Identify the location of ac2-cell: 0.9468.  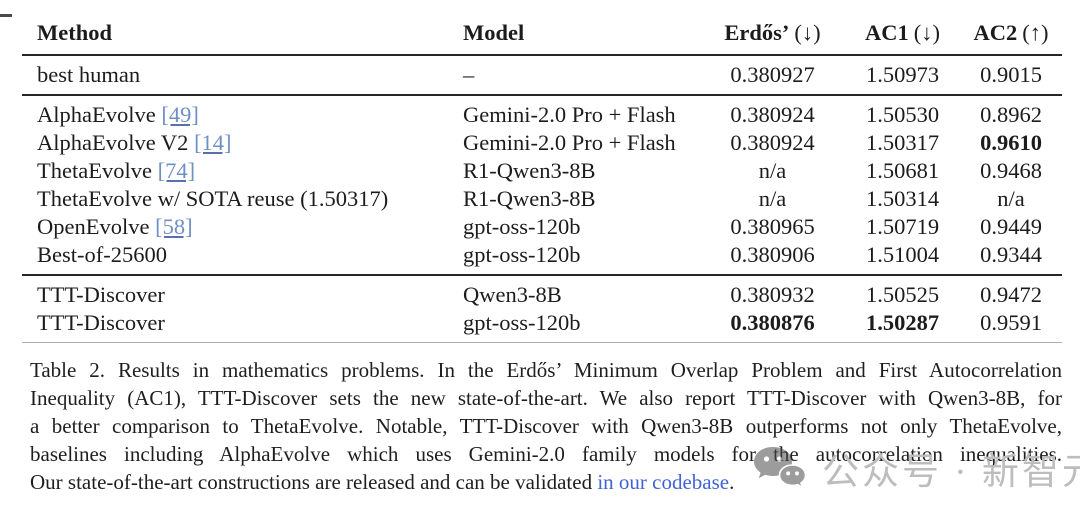
(1011, 170).